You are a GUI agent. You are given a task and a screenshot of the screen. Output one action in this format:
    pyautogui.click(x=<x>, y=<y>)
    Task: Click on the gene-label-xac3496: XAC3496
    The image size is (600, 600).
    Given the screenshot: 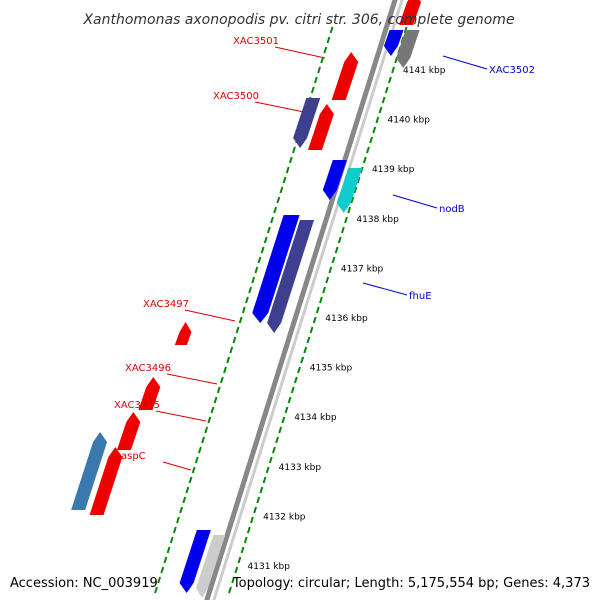 What is the action you would take?
    pyautogui.click(x=148, y=368)
    